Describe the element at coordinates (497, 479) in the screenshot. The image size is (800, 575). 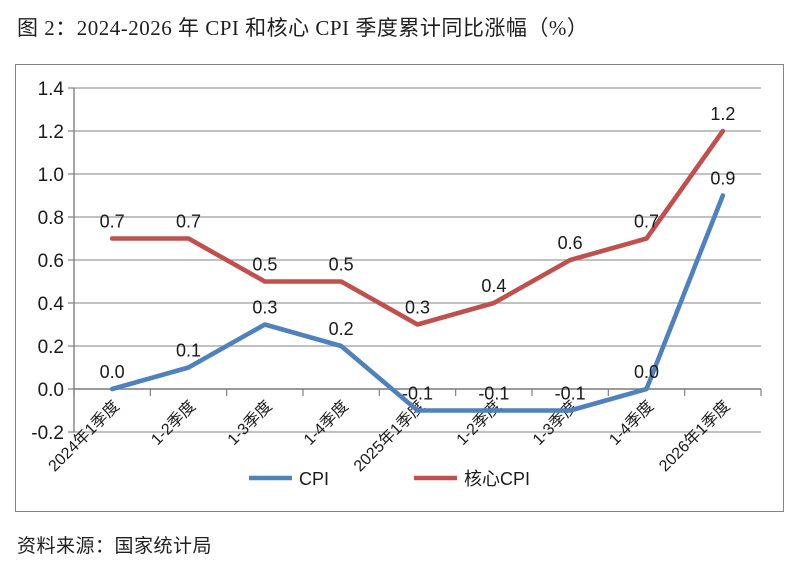
I see `legend-label-core-cpi: 核心CPI` at that location.